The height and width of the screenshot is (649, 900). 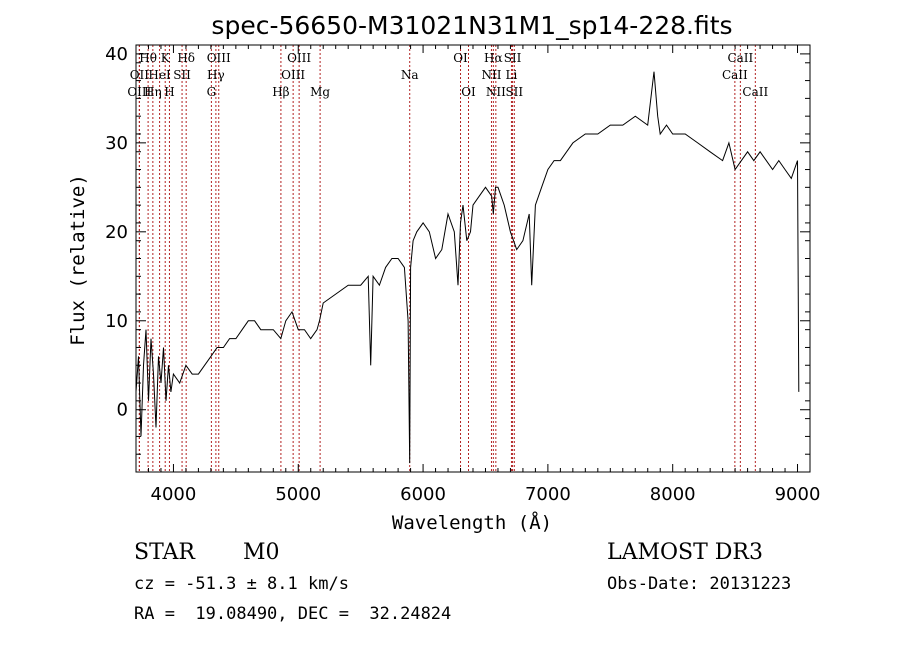 I want to click on line-label-10: HeI, so click(x=159, y=75).